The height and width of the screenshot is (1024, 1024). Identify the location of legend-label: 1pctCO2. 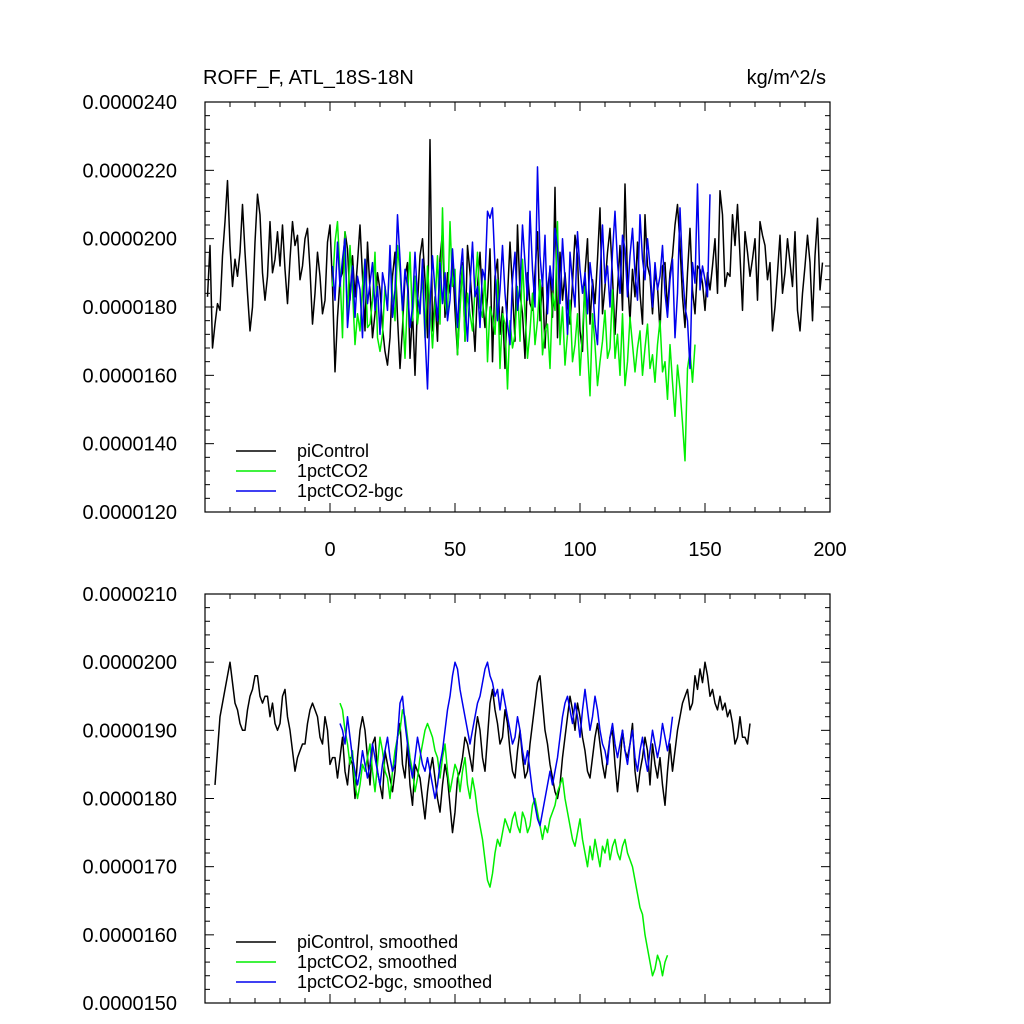
(332, 471).